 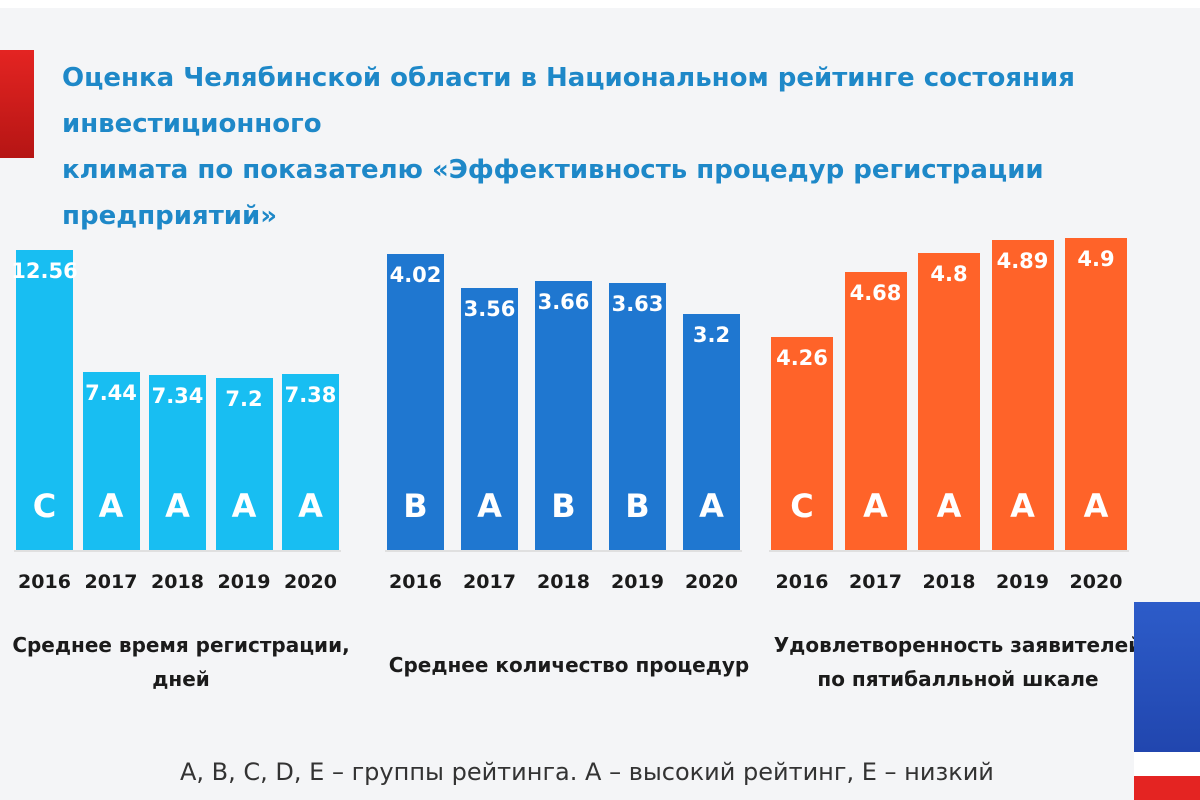 I want to click on caption-line: по пятибалльной шкале, so click(x=958, y=679).